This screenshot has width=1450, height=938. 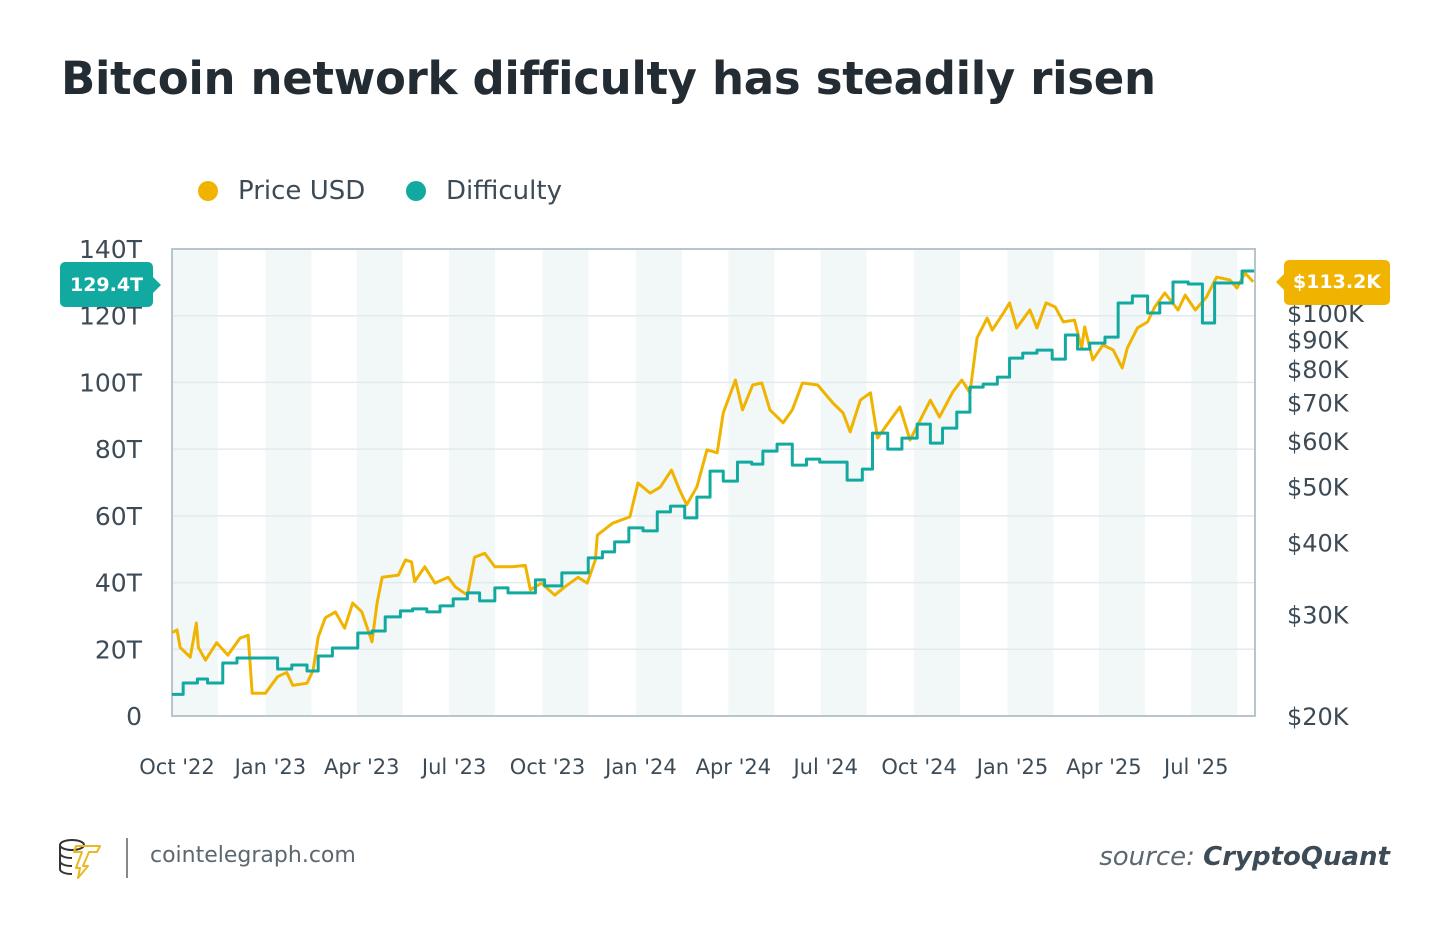 What do you see at coordinates (253, 855) in the screenshot?
I see `site-name: cointelegraph.com` at bounding box center [253, 855].